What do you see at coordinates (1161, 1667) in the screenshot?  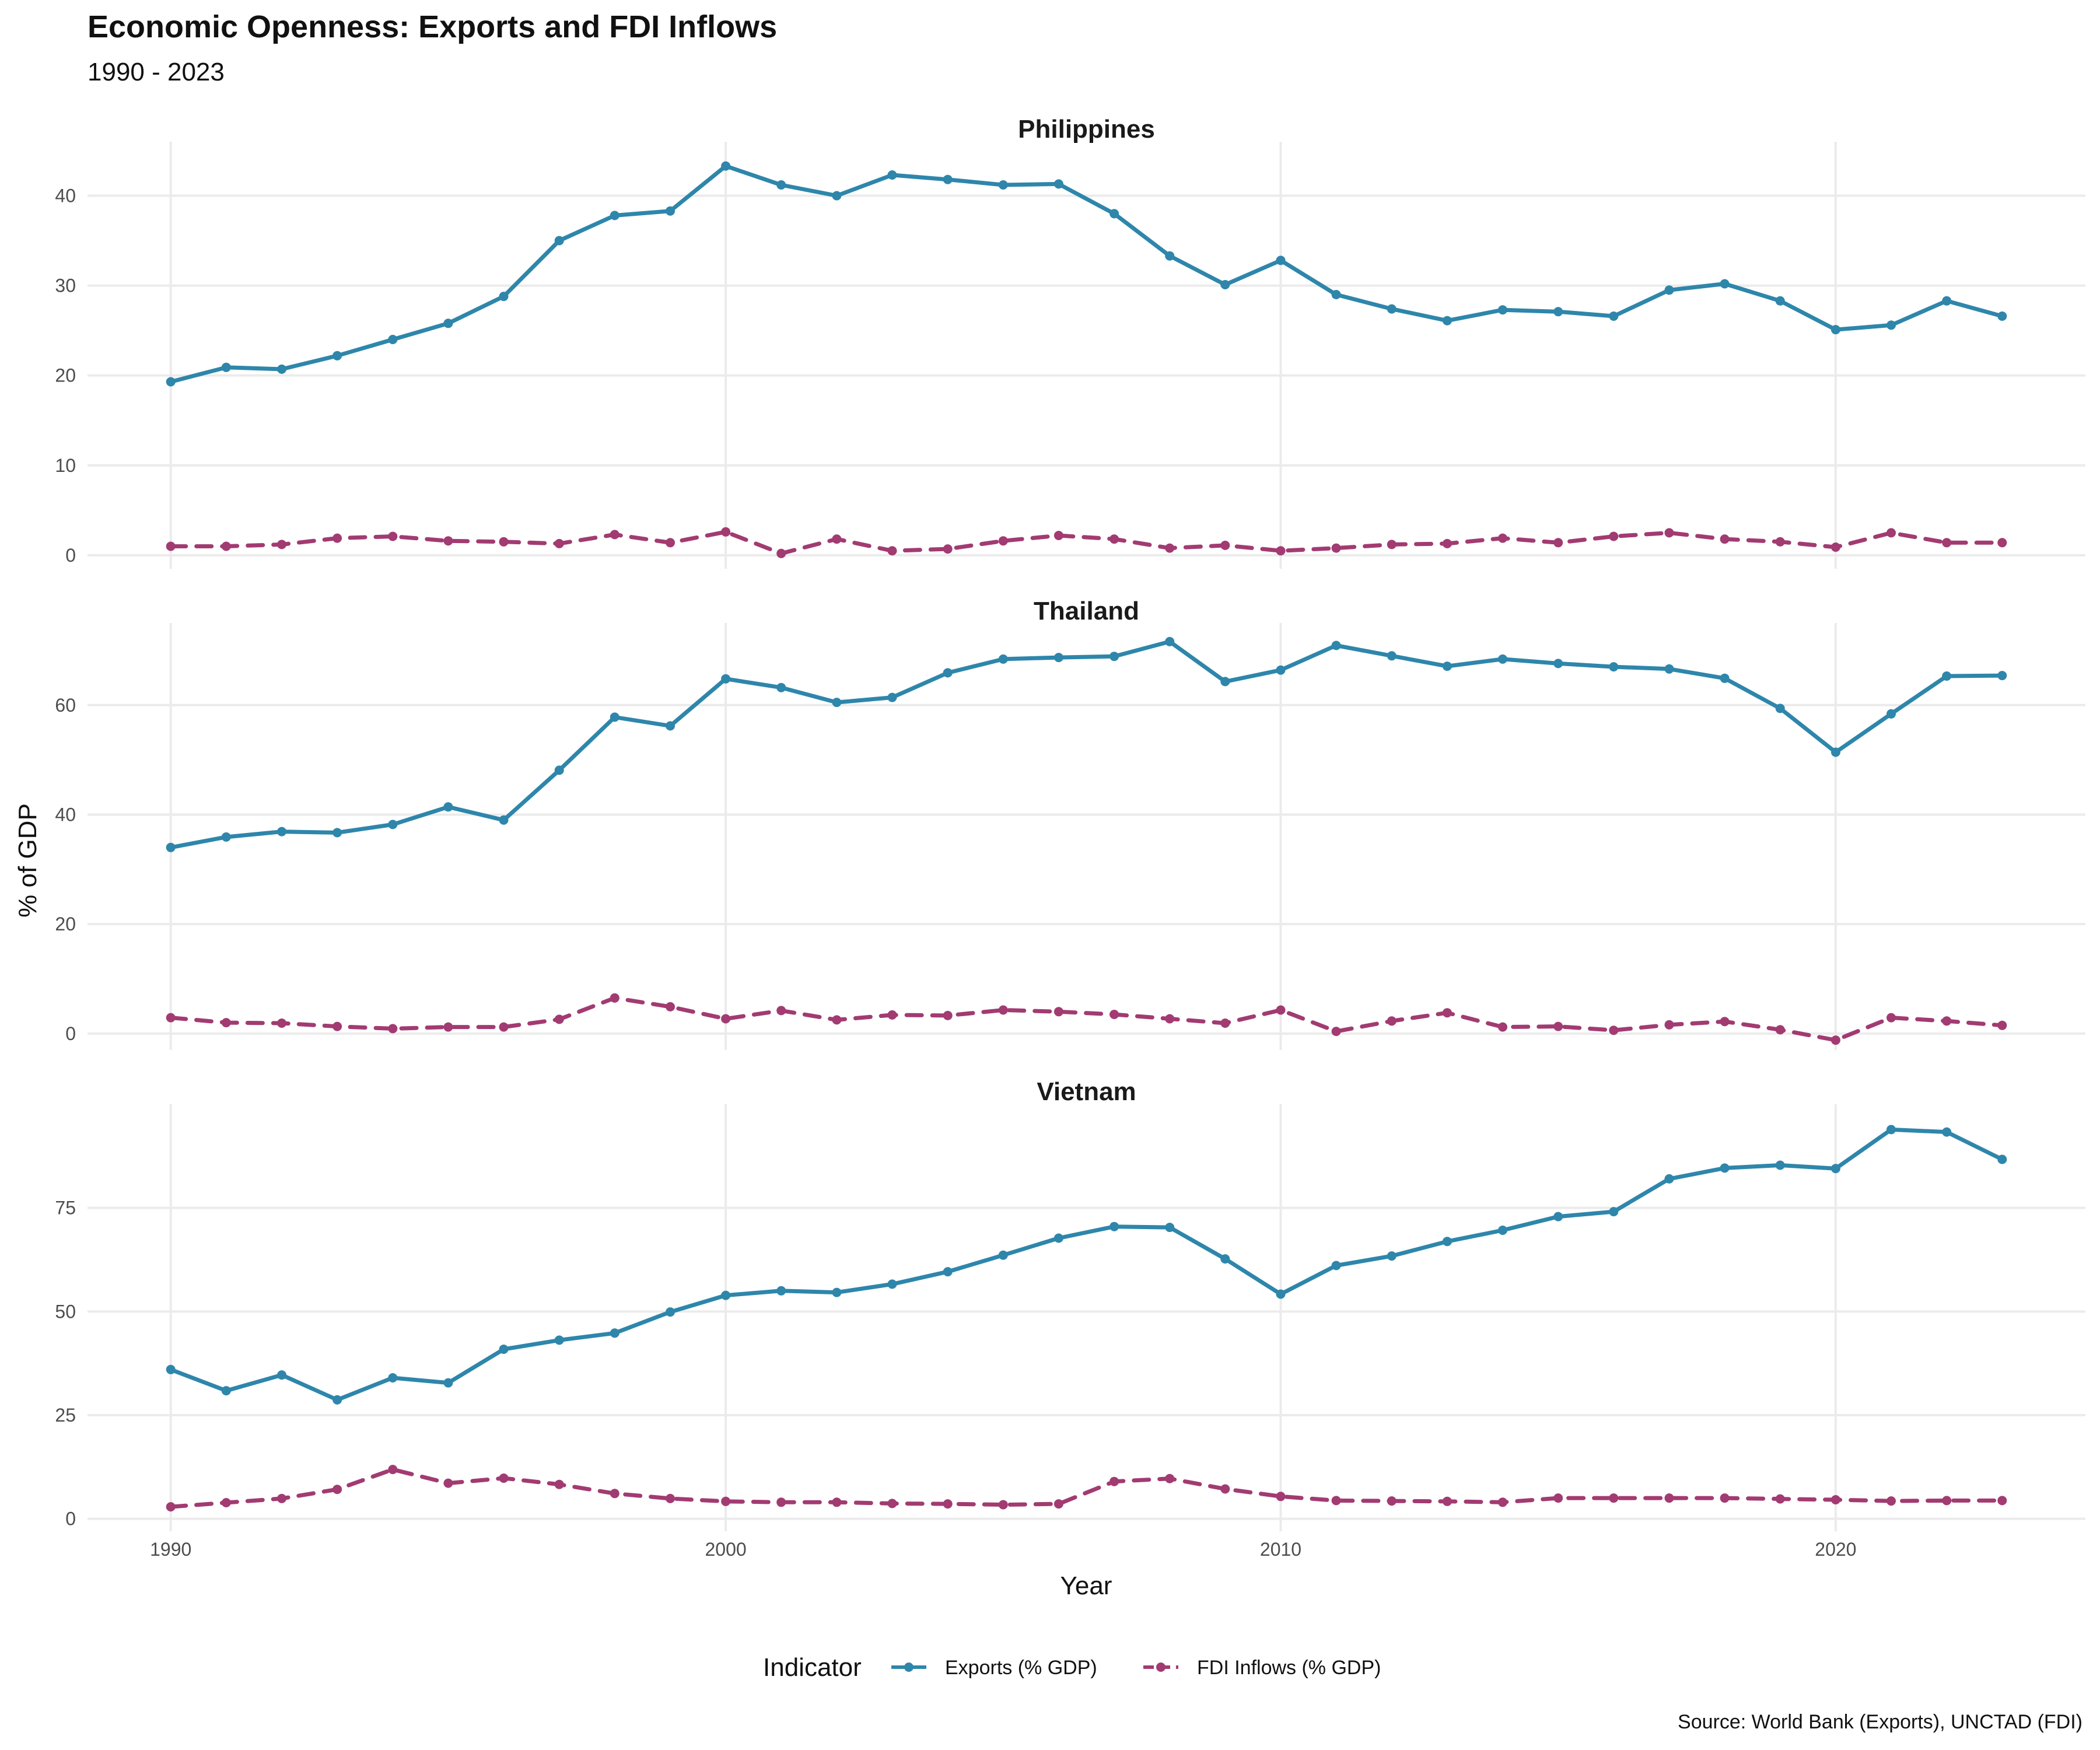 I see `legend-marker-fdi` at bounding box center [1161, 1667].